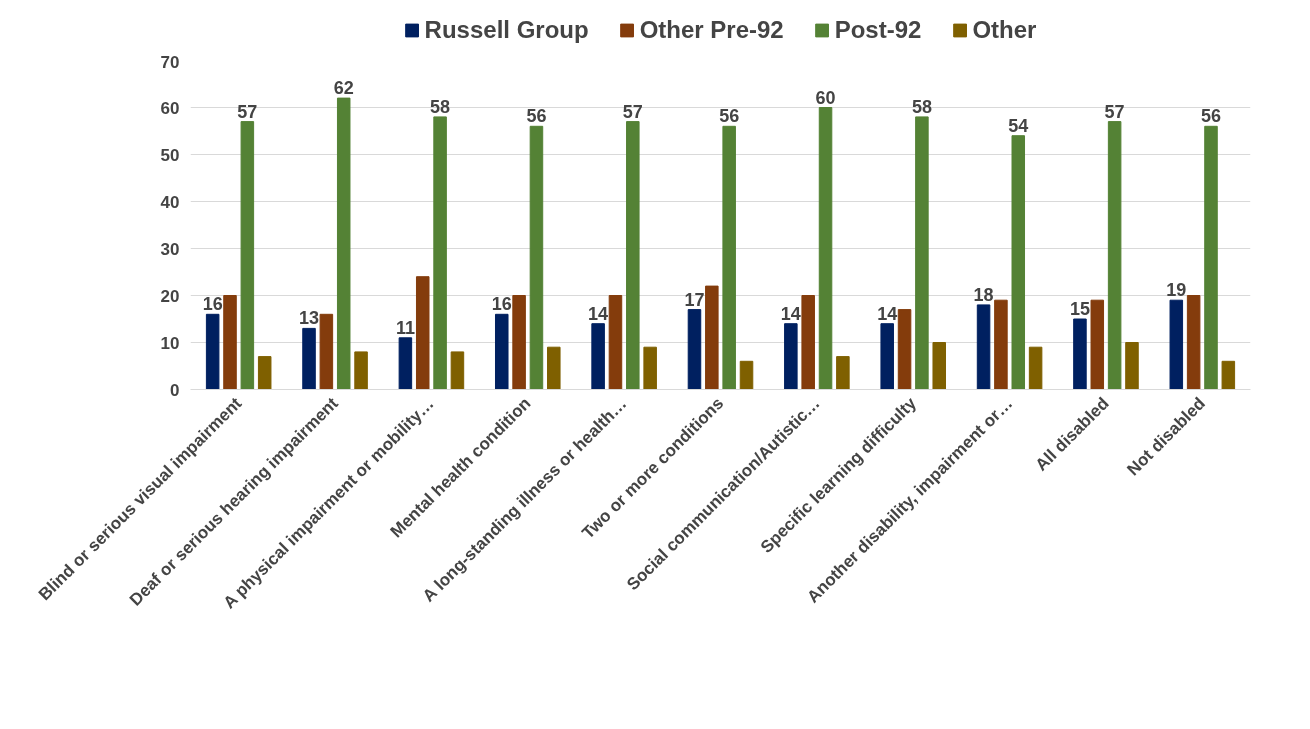  What do you see at coordinates (983, 294) in the screenshot?
I see `data-label: 18` at bounding box center [983, 294].